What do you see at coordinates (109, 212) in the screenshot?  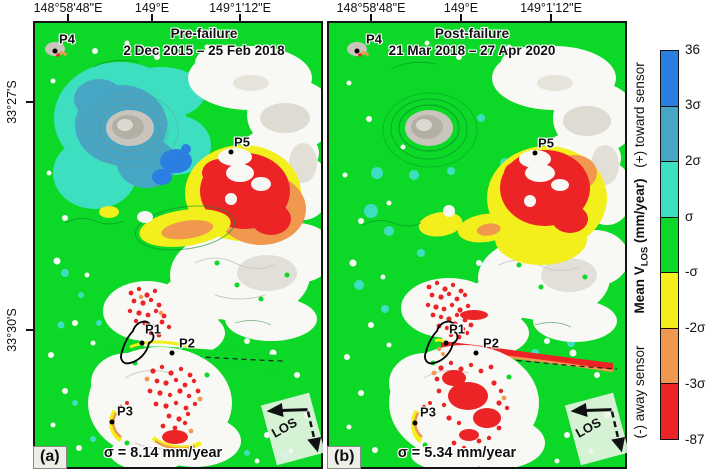 I see `small-yellow-patch` at bounding box center [109, 212].